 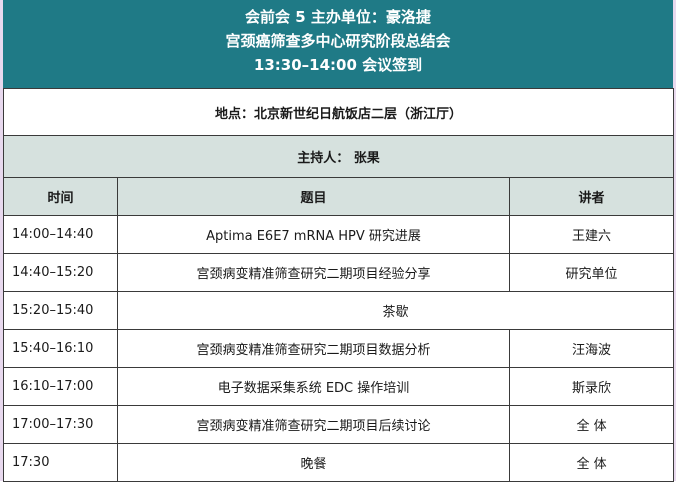 What do you see at coordinates (338, 65) in the screenshot?
I see `registration-time: 13:30–14:00 会议签到` at bounding box center [338, 65].